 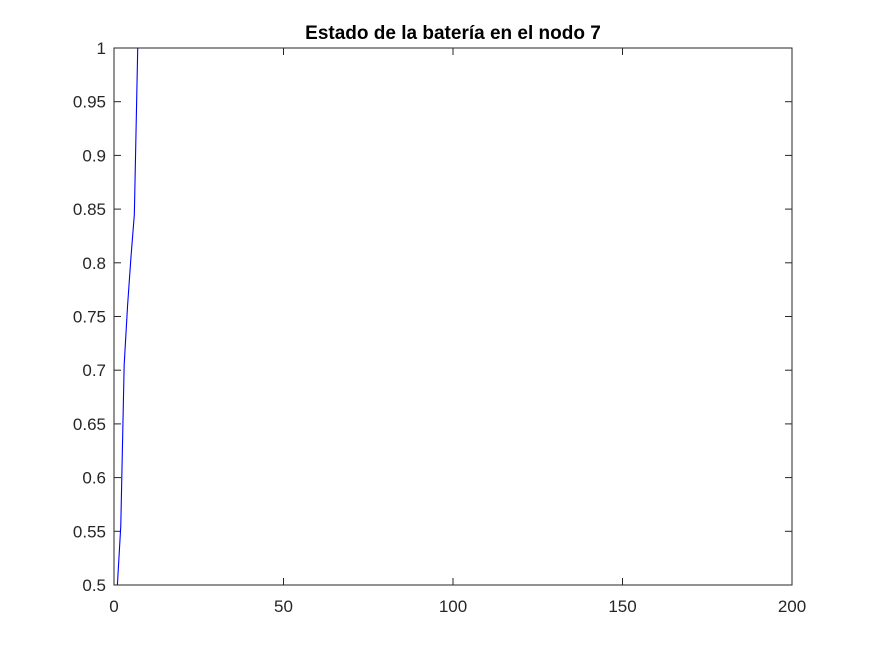 What do you see at coordinates (453, 606) in the screenshot?
I see `x-tick-label: 100` at bounding box center [453, 606].